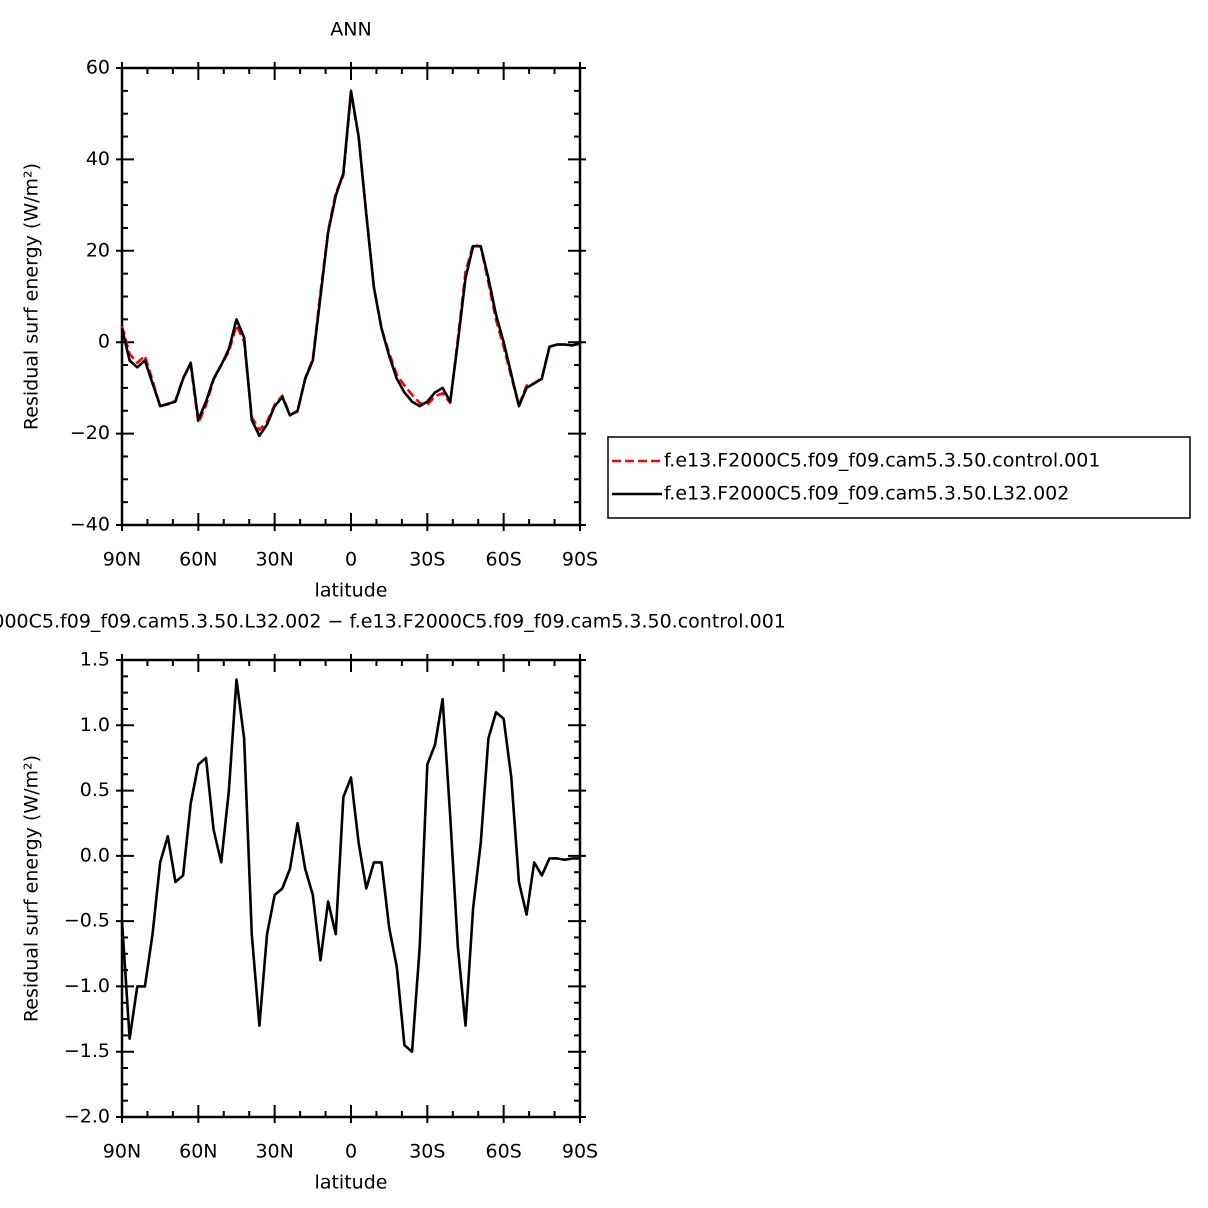 This screenshot has height=1208, width=1208. Describe the element at coordinates (98, 159) in the screenshot. I see `y-tick-label: 40` at that location.